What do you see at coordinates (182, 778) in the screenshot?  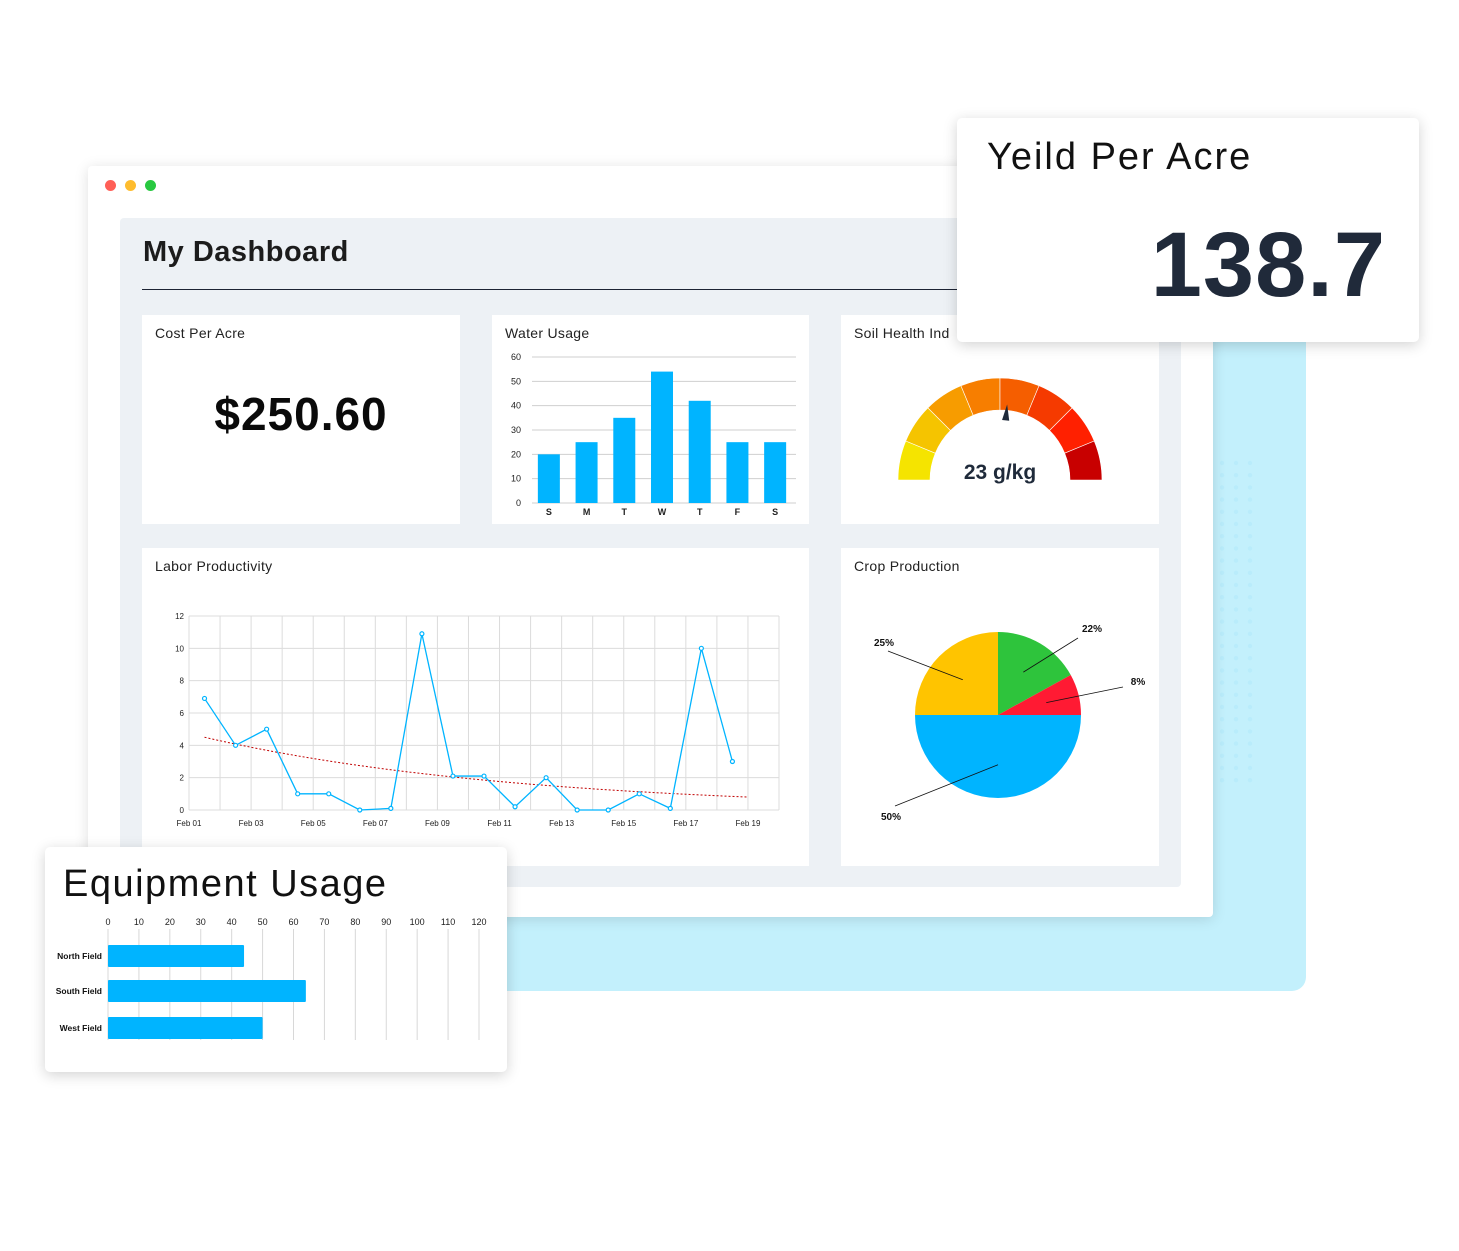 I see `y-tick-label: 2` at bounding box center [182, 778].